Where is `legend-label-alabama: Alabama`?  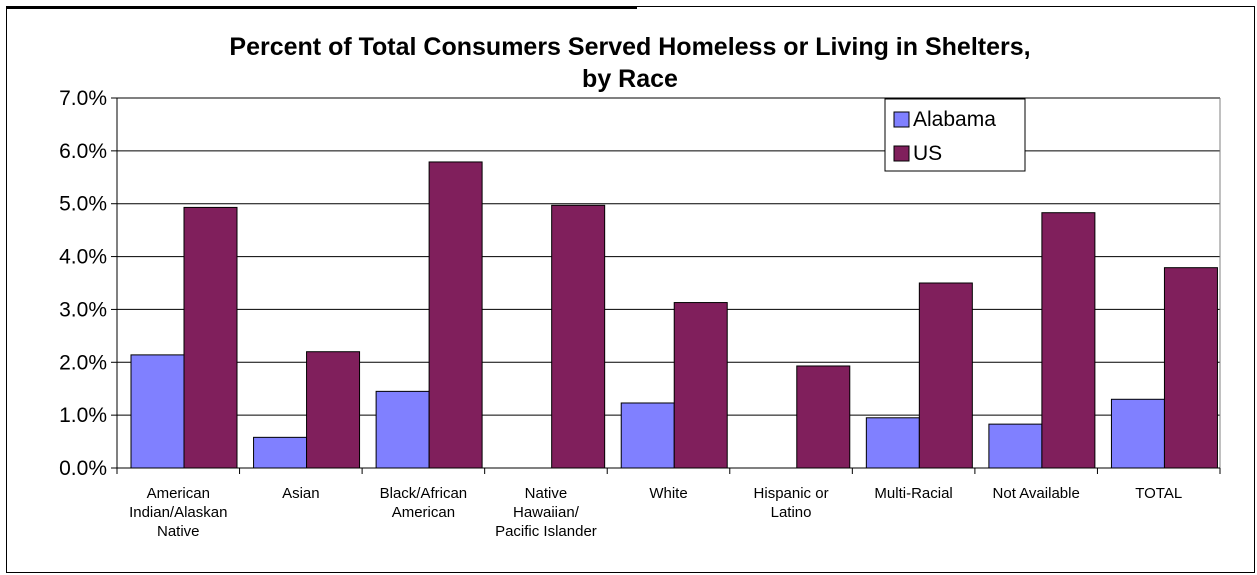
legend-label-alabama: Alabama is located at coordinates (954, 119).